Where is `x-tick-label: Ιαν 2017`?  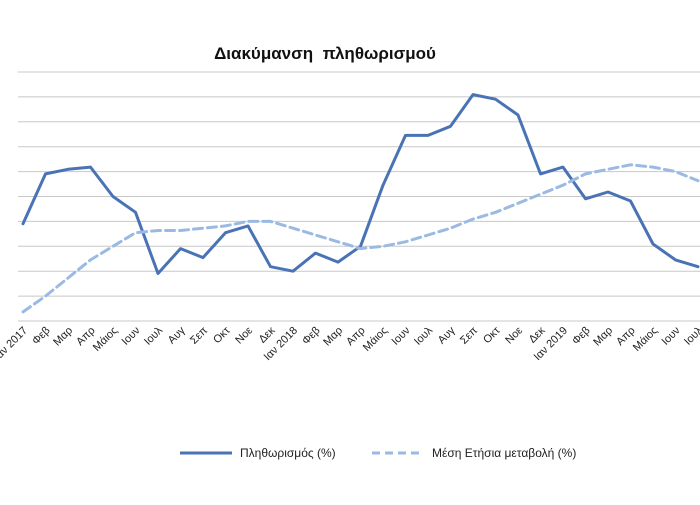
x-tick-label: Ιαν 2017 is located at coordinates (15, 344).